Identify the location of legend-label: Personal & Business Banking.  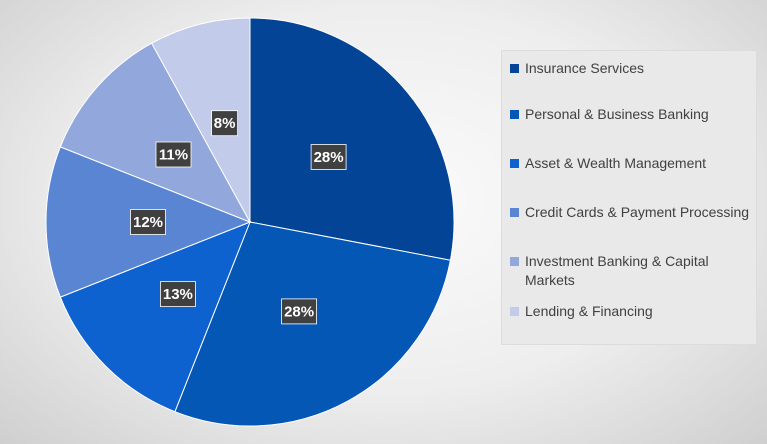
(617, 114).